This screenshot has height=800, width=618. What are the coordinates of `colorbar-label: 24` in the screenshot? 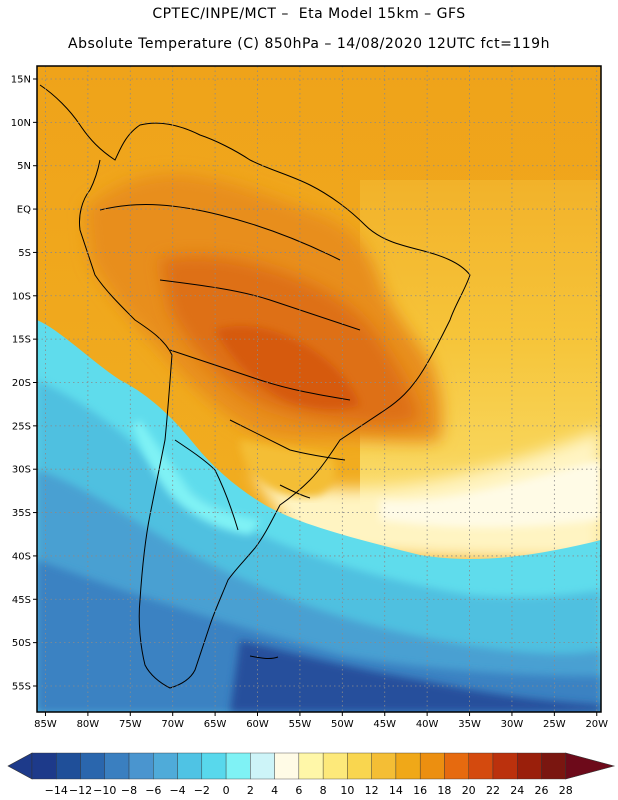 It's located at (517, 790).